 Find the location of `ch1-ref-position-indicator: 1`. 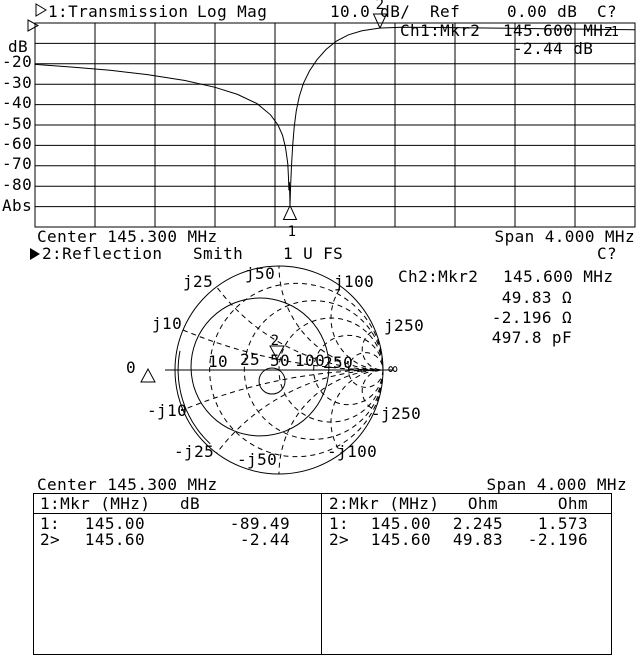

ch1-ref-position-indicator: 1 is located at coordinates (615, 32).